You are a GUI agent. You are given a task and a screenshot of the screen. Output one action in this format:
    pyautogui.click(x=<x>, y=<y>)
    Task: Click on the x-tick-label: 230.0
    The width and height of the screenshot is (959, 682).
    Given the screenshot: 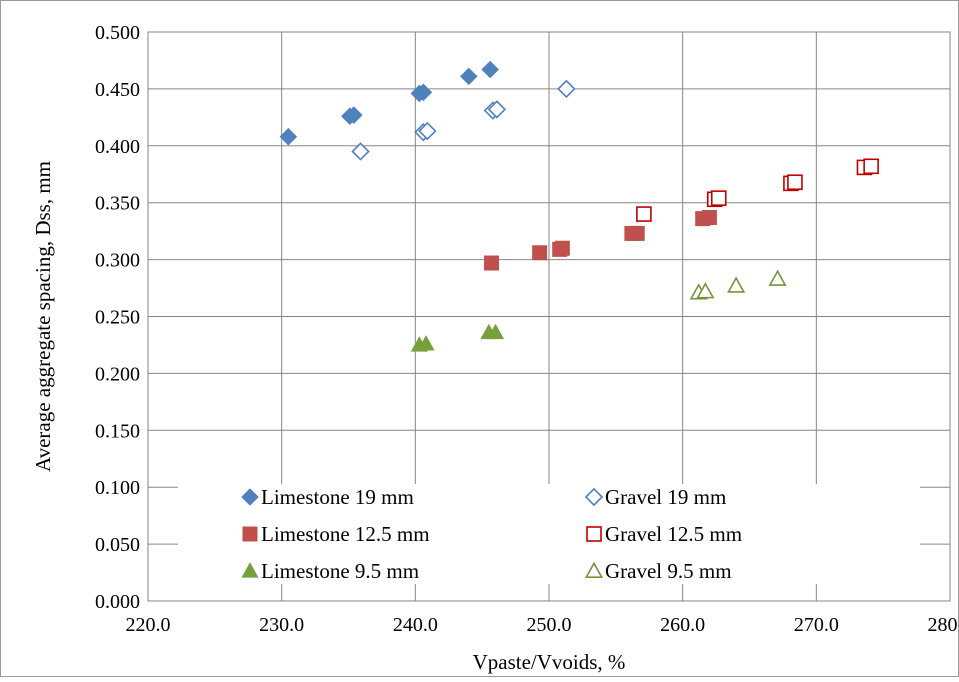 What is the action you would take?
    pyautogui.click(x=281, y=625)
    